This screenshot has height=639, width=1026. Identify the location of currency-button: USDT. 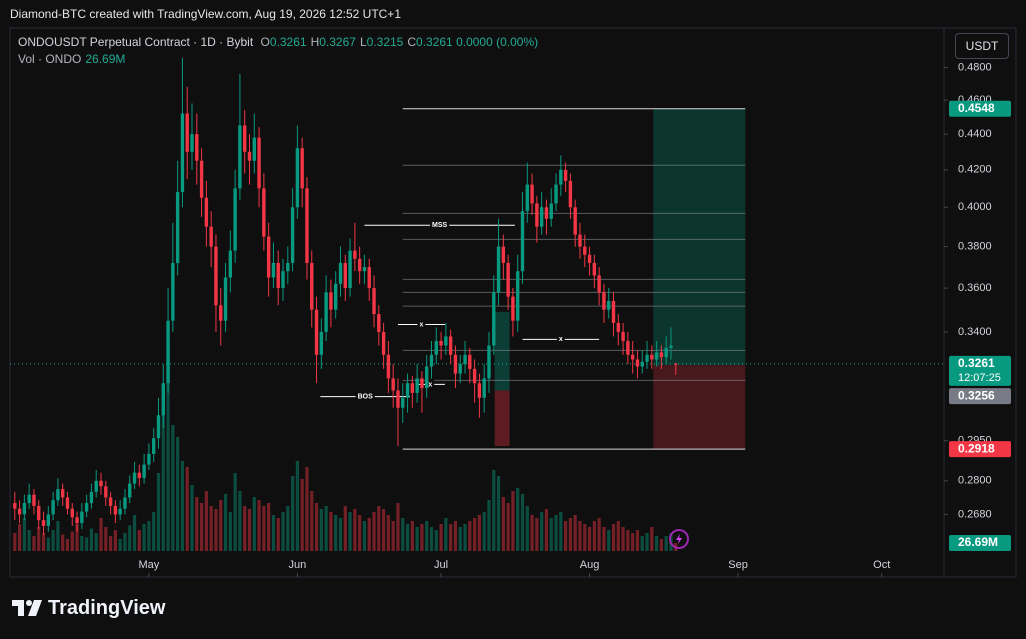
(982, 46).